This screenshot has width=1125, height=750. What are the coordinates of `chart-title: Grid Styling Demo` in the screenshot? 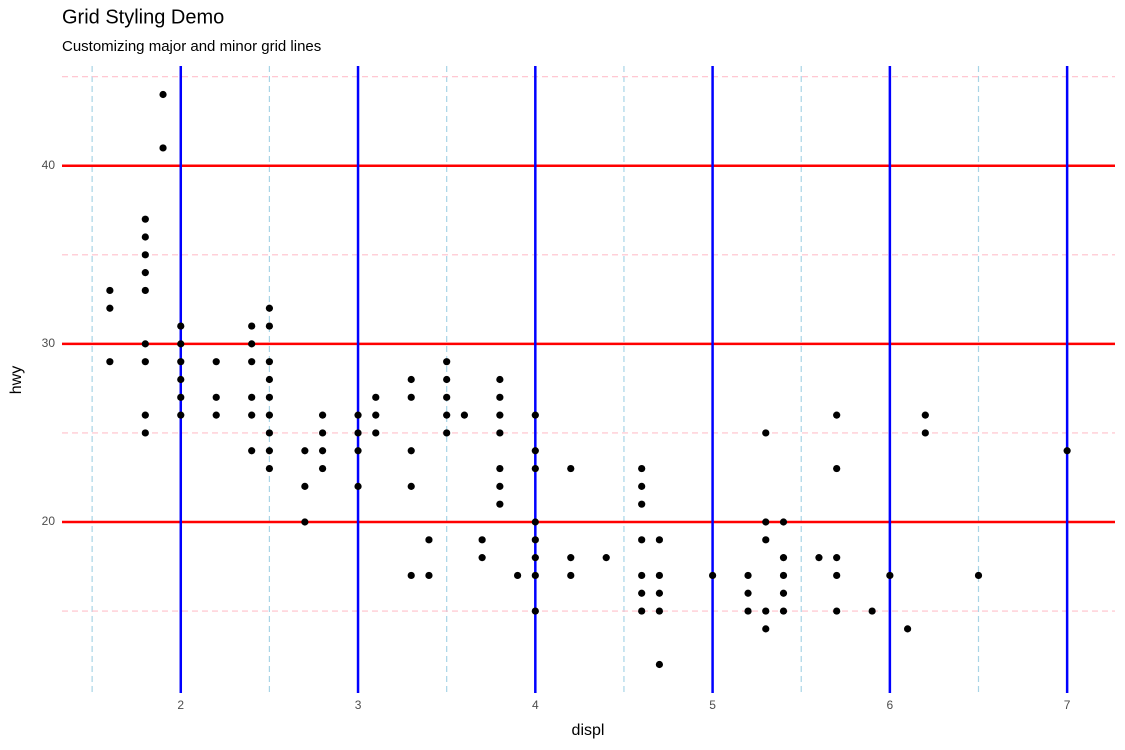 It's located at (143, 17).